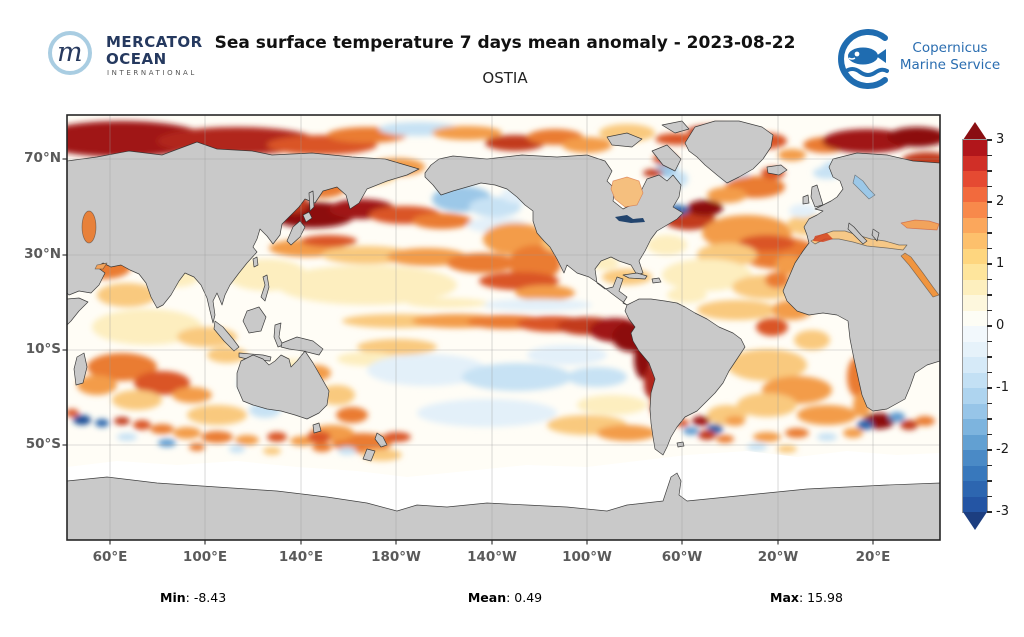 The width and height of the screenshot is (1024, 637). What do you see at coordinates (255, 262) in the screenshot?
I see `land-taiwan` at bounding box center [255, 262].